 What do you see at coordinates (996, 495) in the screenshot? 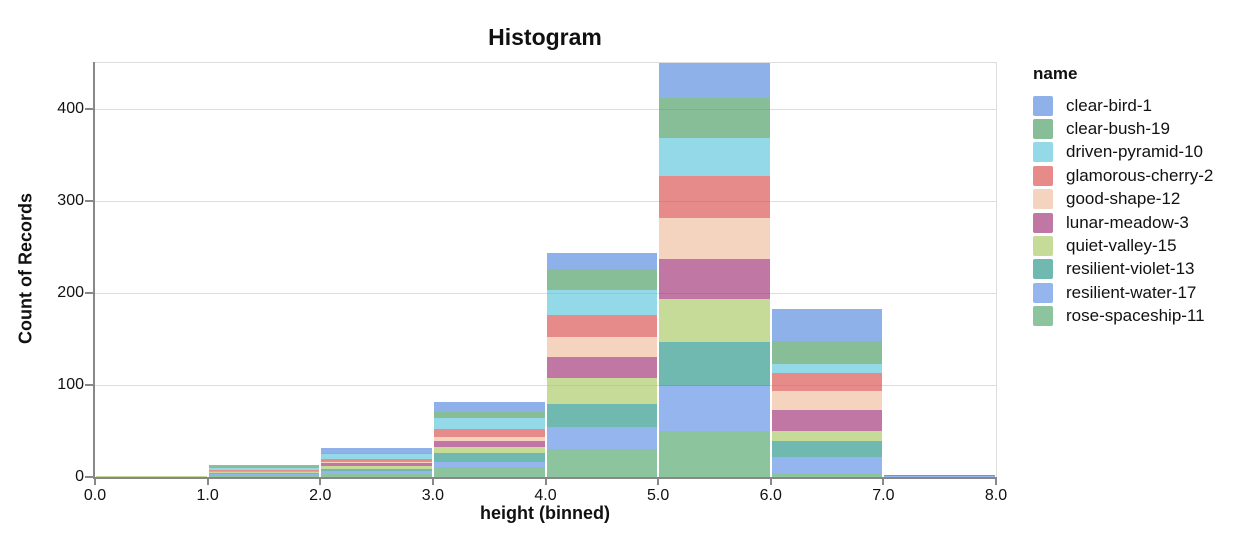
I see `x-tick-label: 8.0` at bounding box center [996, 495].